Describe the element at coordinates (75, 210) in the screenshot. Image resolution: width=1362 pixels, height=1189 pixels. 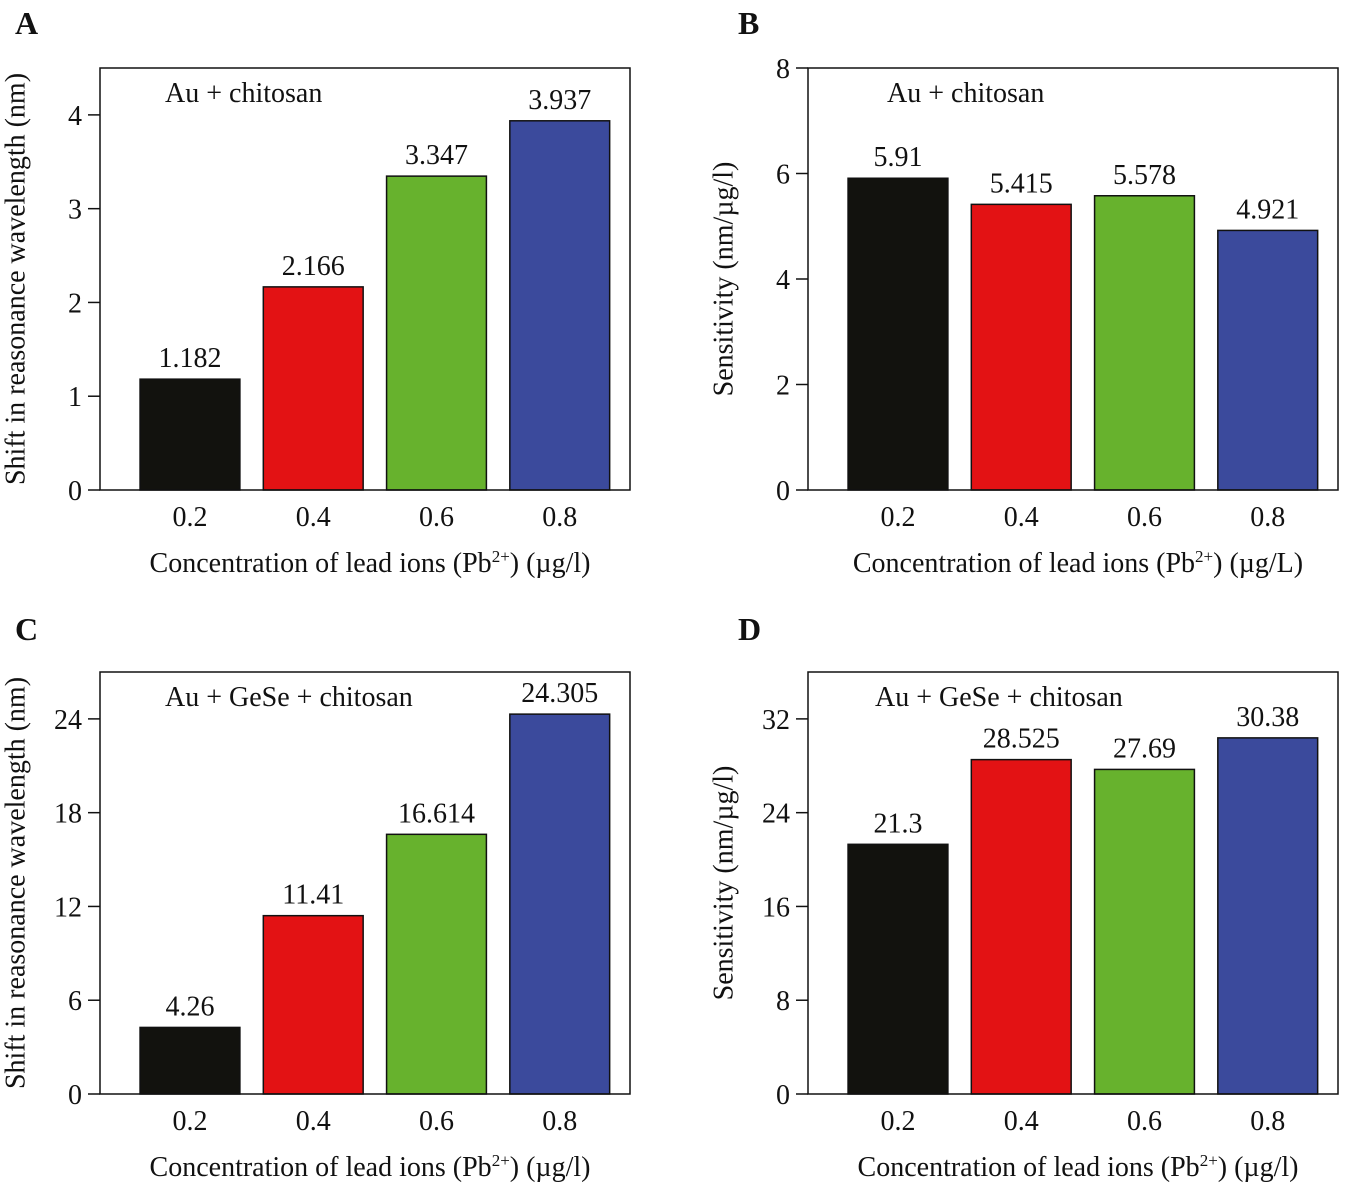
I see `y-tick-label: 3` at that location.